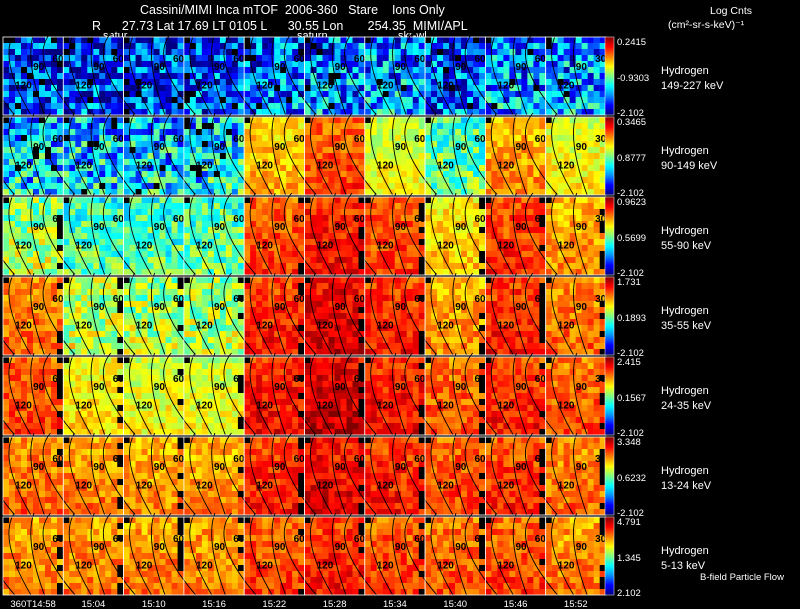  What do you see at coordinates (631, 158) in the screenshot?
I see `colorbar-mid-label: 0.8777` at bounding box center [631, 158].